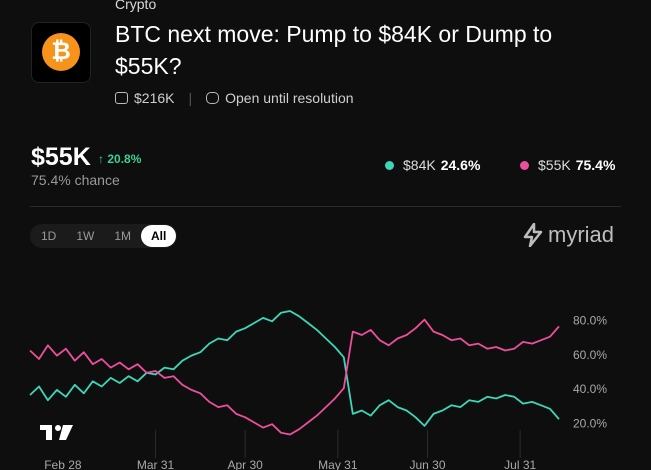 The width and height of the screenshot is (651, 470). Describe the element at coordinates (246, 464) in the screenshot. I see `x-tick-label: Apr 30` at that location.